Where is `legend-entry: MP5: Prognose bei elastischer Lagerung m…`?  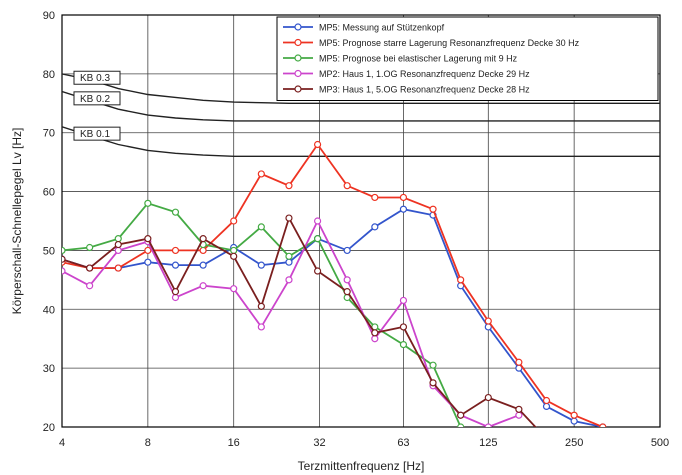 legend-entry: MP5: Prognose bei elastischer Lagerung m… is located at coordinates (418, 59).